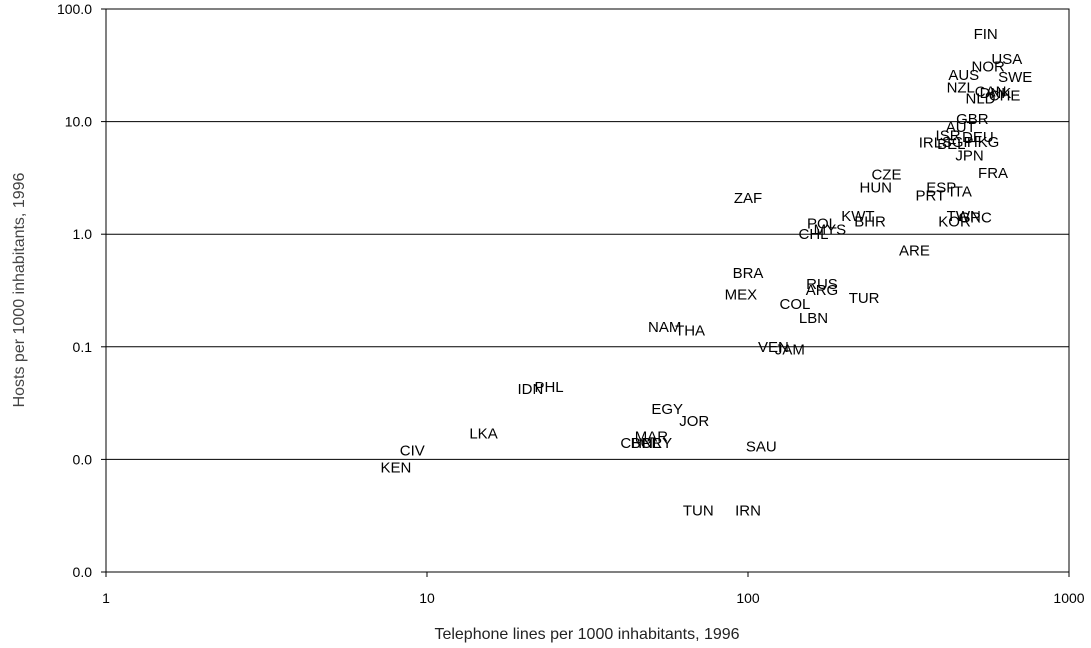 This screenshot has width=1091, height=648. Describe the element at coordinates (914, 250) in the screenshot. I see `point-are: ARE` at that location.